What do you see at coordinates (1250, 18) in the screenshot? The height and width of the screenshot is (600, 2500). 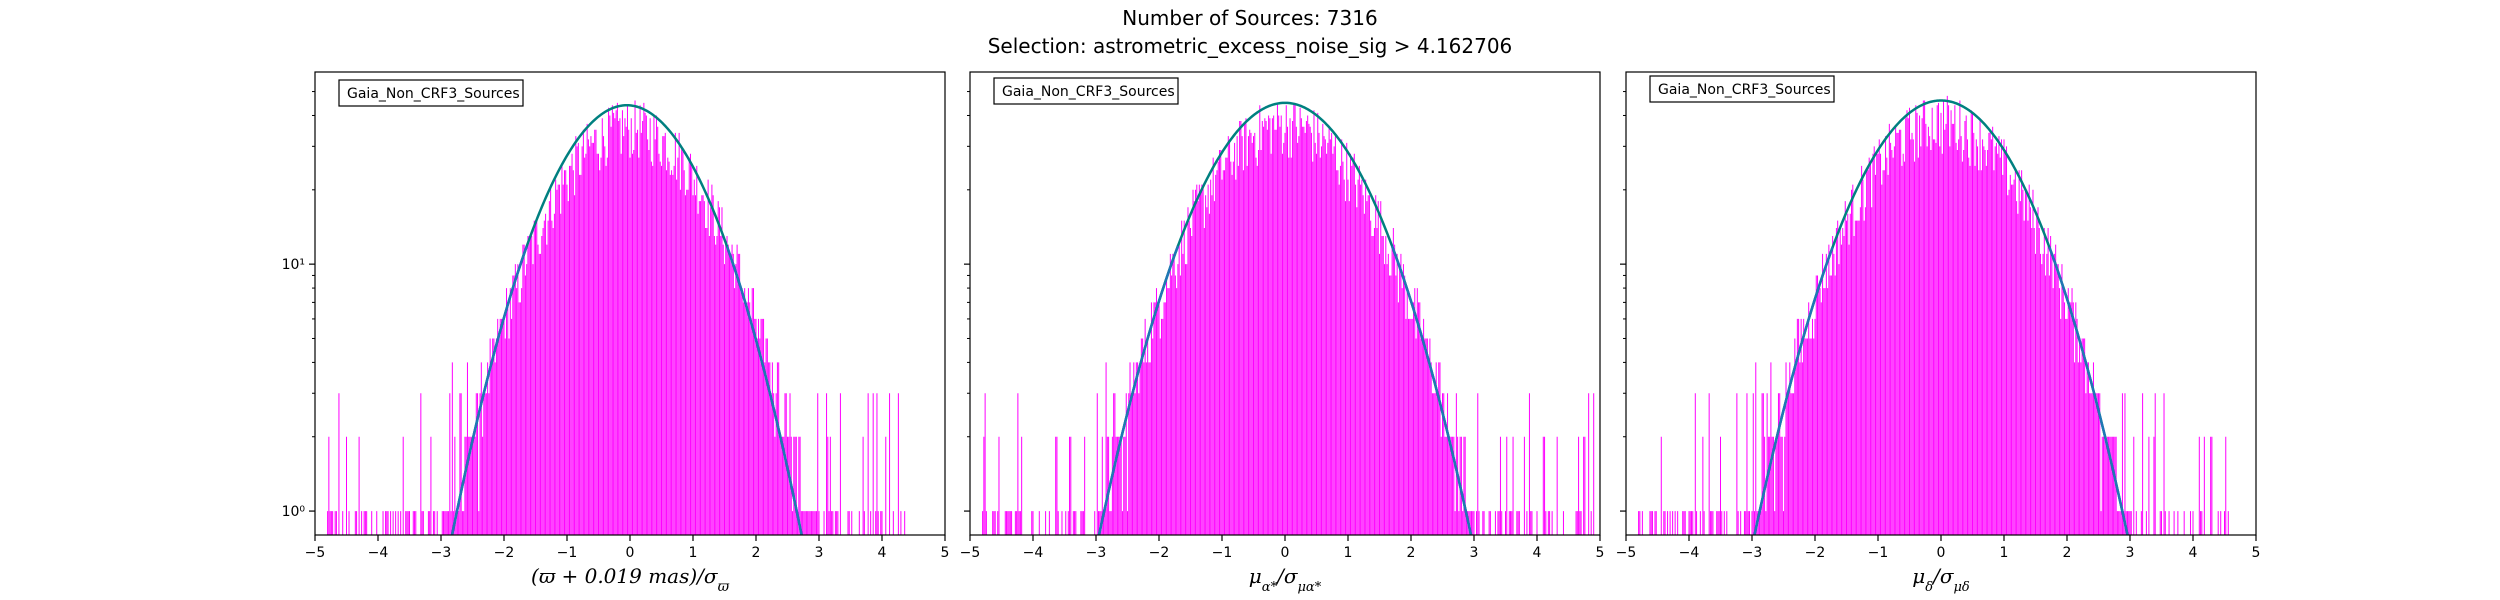 I see `figure-title: Number of Sources: 7316` at bounding box center [1250, 18].